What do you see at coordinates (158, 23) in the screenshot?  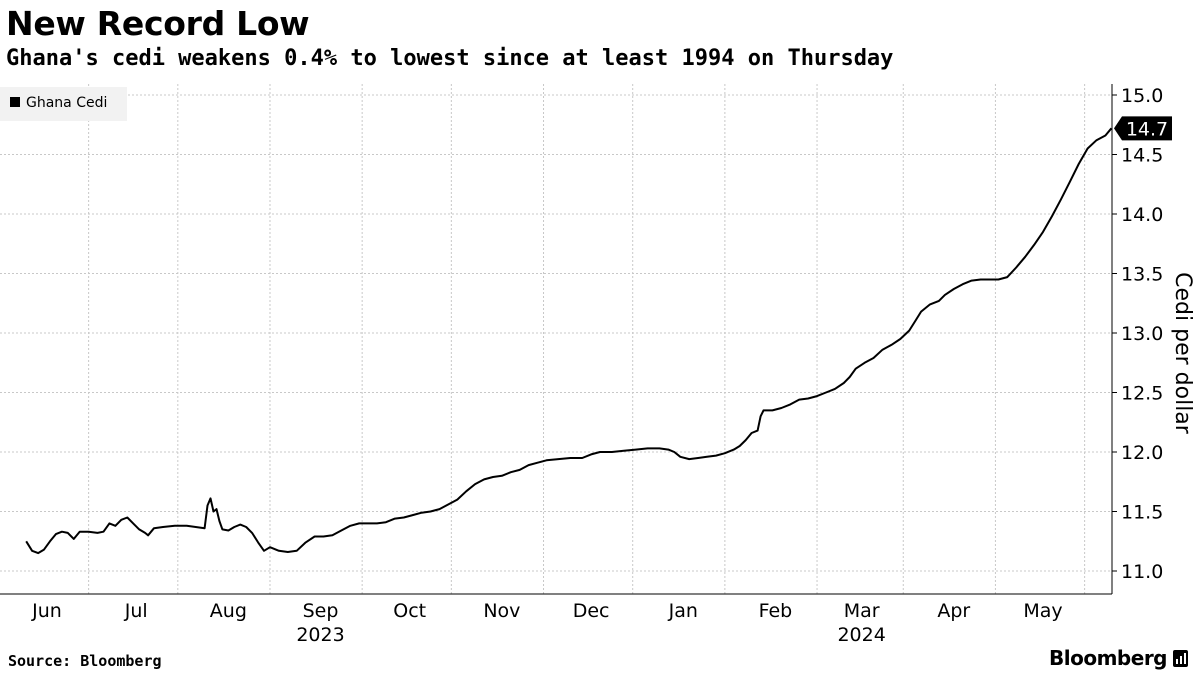 I see `chart-title: New Record Low` at bounding box center [158, 23].